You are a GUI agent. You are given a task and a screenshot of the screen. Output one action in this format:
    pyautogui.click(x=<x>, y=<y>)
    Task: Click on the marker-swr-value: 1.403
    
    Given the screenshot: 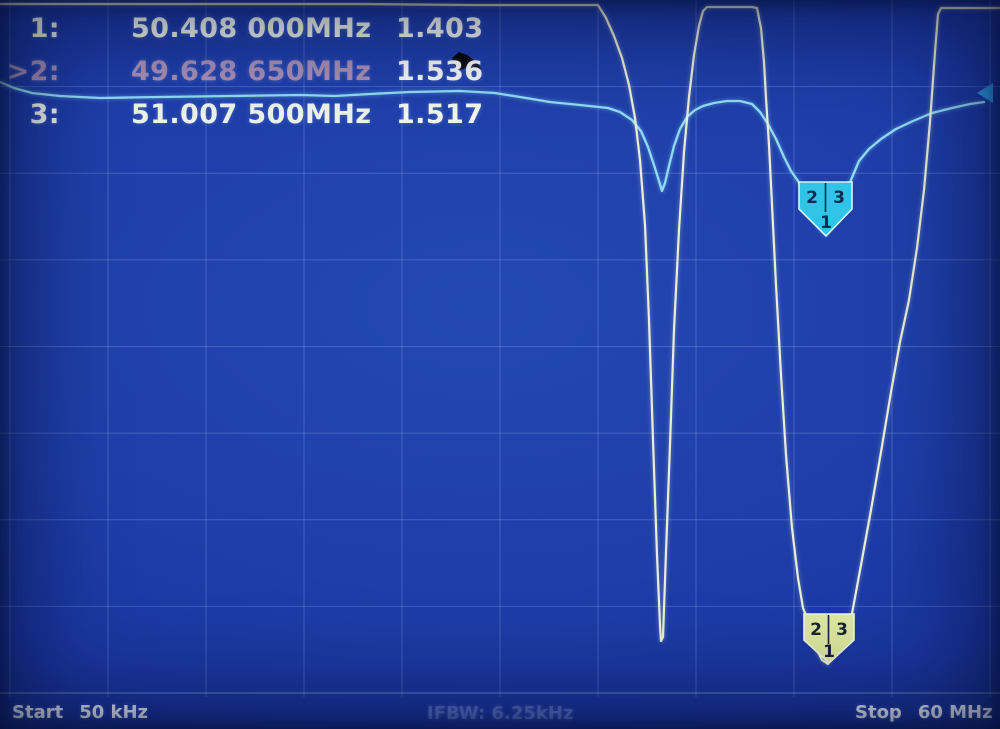 What is the action you would take?
    pyautogui.click(x=440, y=28)
    